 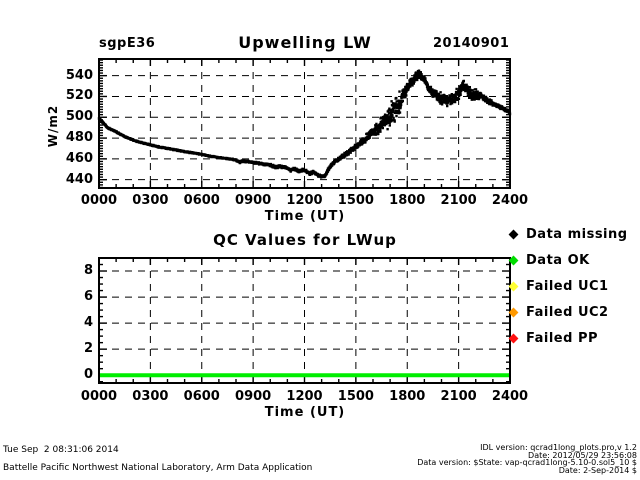 What do you see at coordinates (304, 200) in the screenshot?
I see `chart1-x-tick-label: 1200` at bounding box center [304, 200].